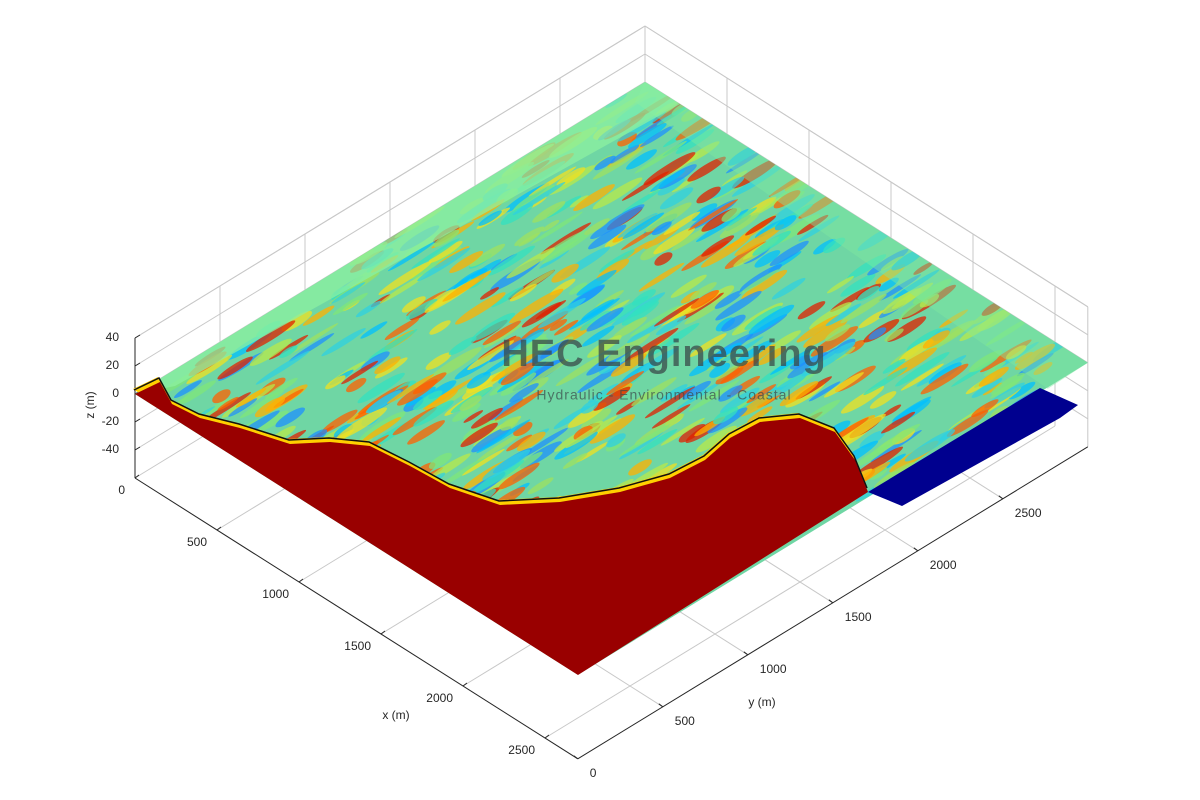 This screenshot has height=800, width=1200. I want to click on box-edge, so click(866, 166).